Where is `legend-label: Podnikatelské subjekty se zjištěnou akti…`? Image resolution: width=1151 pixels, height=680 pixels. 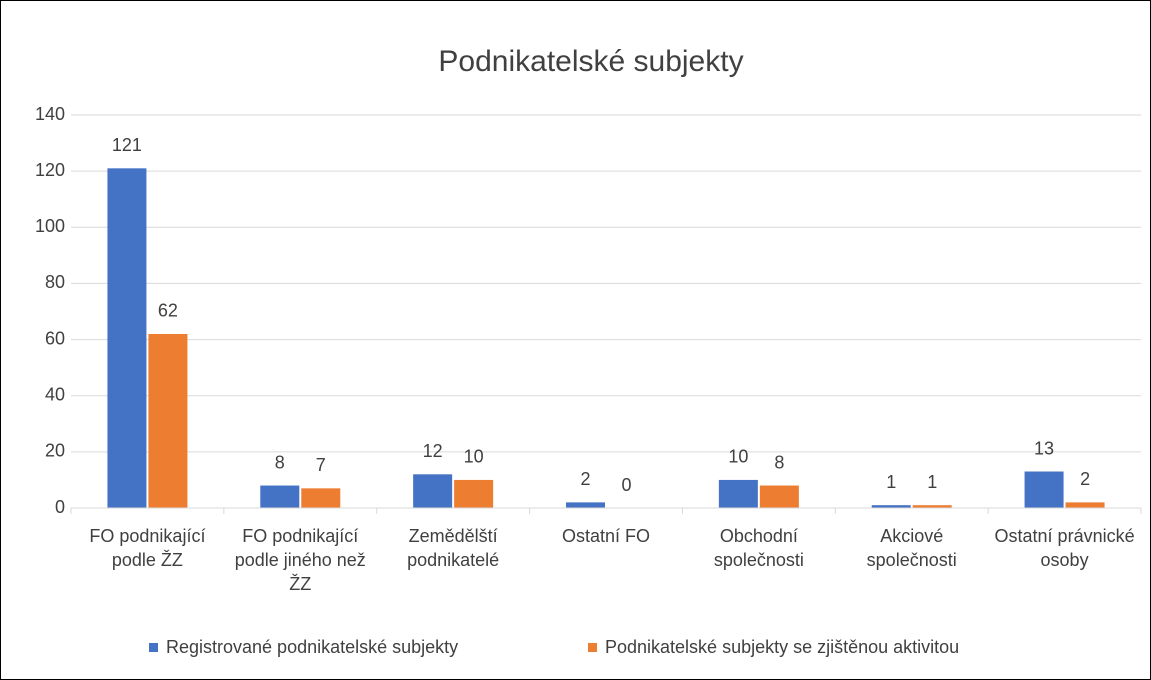 legend-label: Podnikatelské subjekty se zjištěnou akti… is located at coordinates (782, 647).